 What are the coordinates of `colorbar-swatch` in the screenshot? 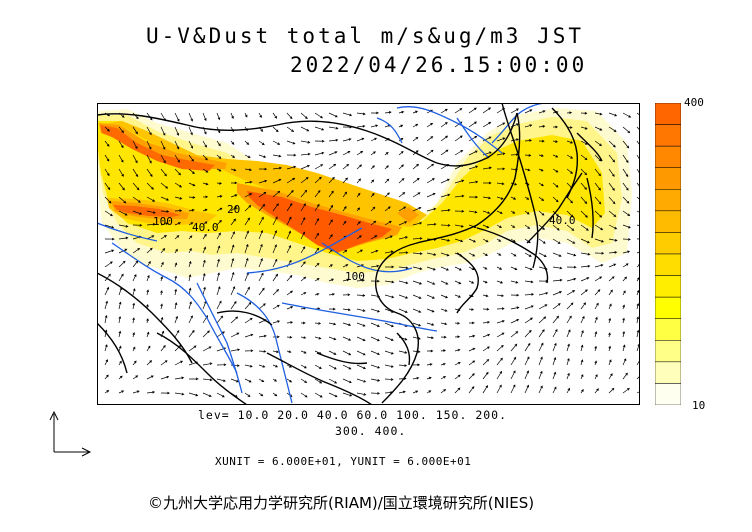 It's located at (668, 135).